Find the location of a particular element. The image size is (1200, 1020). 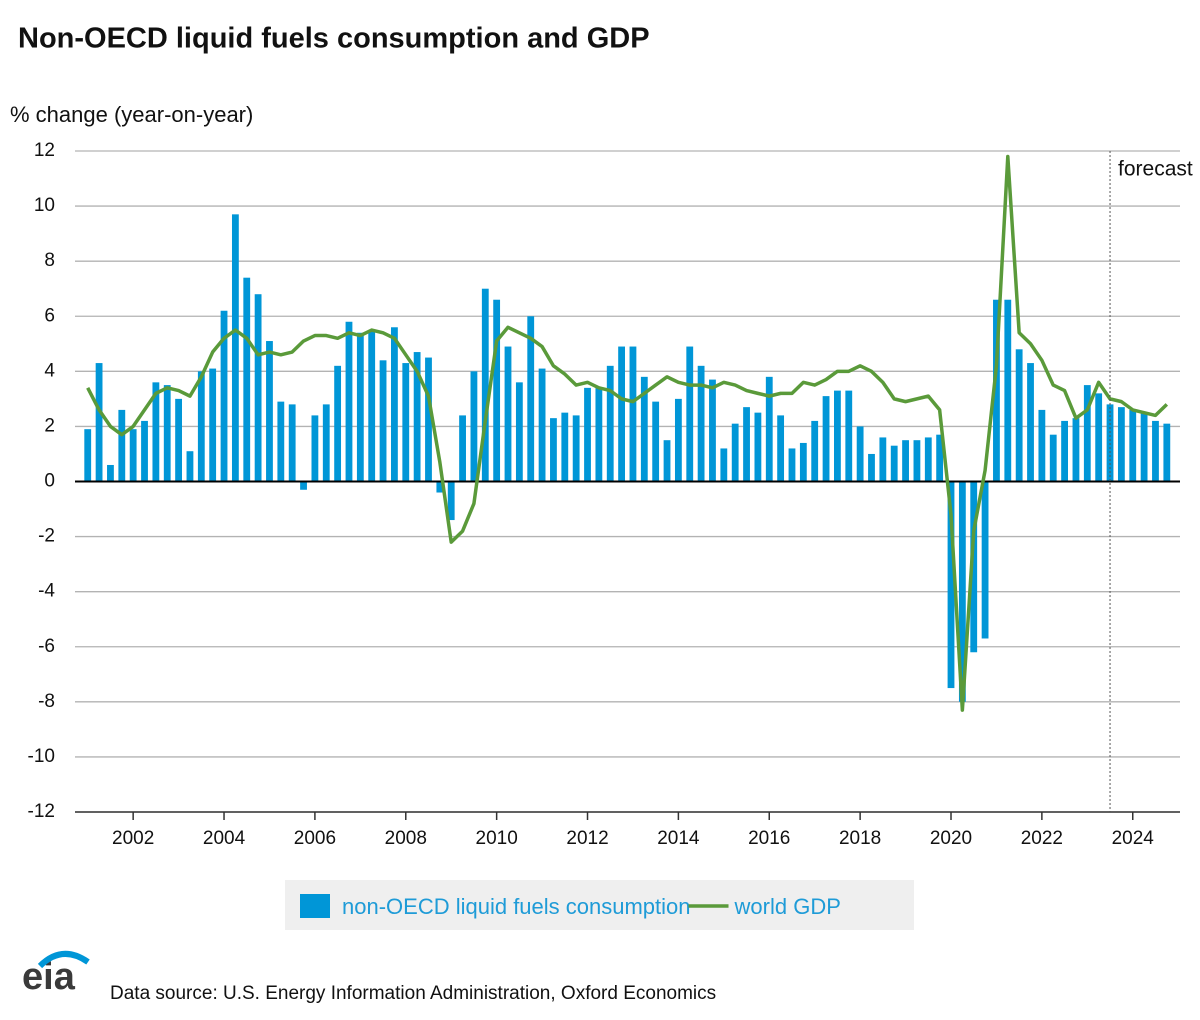

legend-box is located at coordinates (599, 905).